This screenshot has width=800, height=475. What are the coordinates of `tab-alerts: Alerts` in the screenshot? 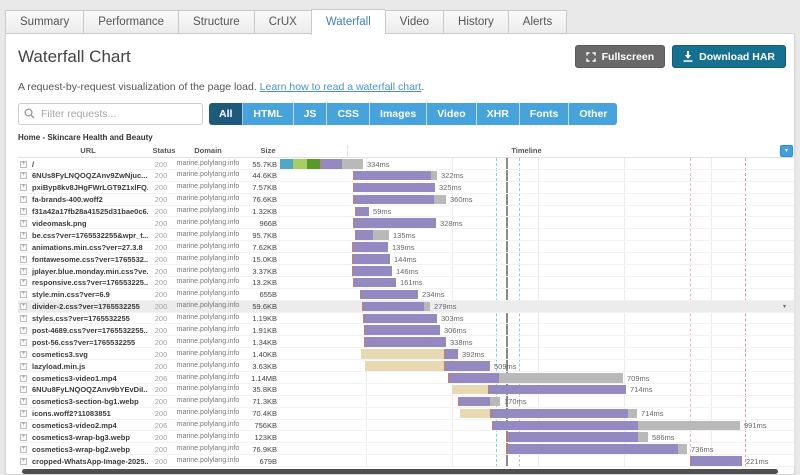 It's located at (537, 22).